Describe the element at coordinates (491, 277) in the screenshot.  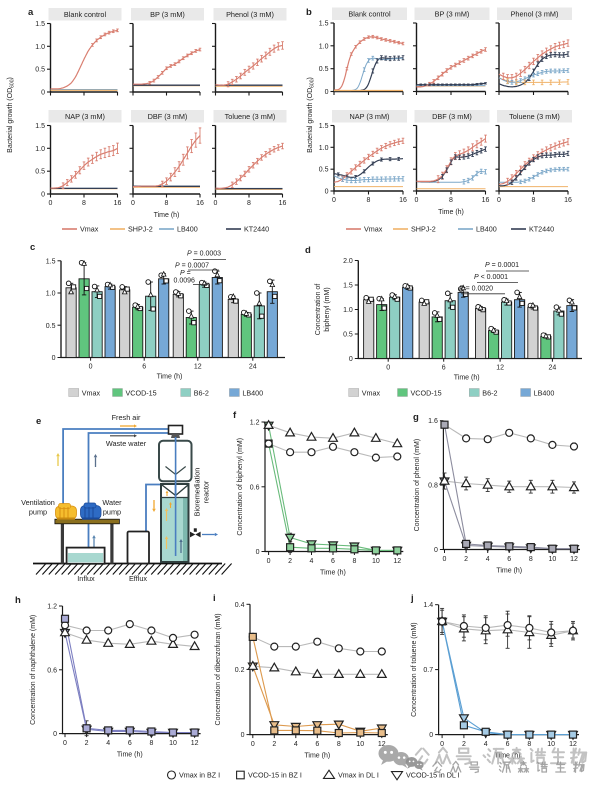
I see `svg-text: P < 0.0001` at that location.